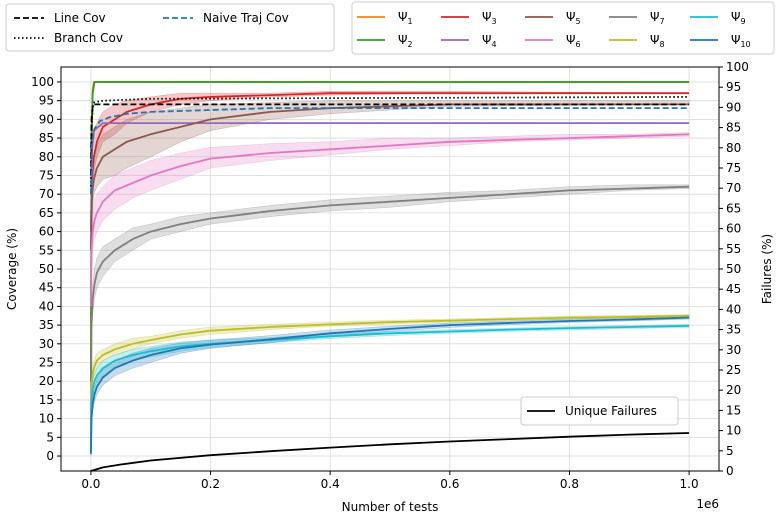  Describe the element at coordinates (80, 18) in the screenshot. I see `legend-label: Line Cov` at that location.